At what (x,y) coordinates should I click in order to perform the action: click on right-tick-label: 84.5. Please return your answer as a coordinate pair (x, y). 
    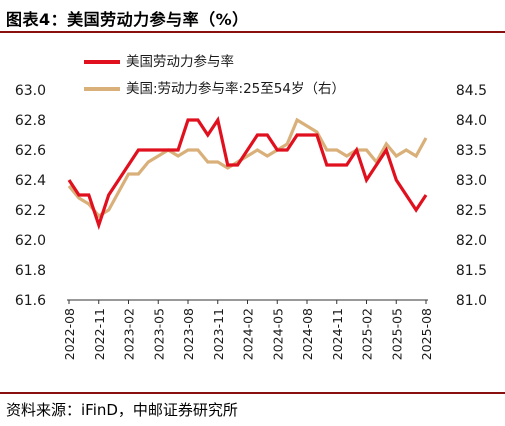
    Looking at the image, I should click on (471, 91).